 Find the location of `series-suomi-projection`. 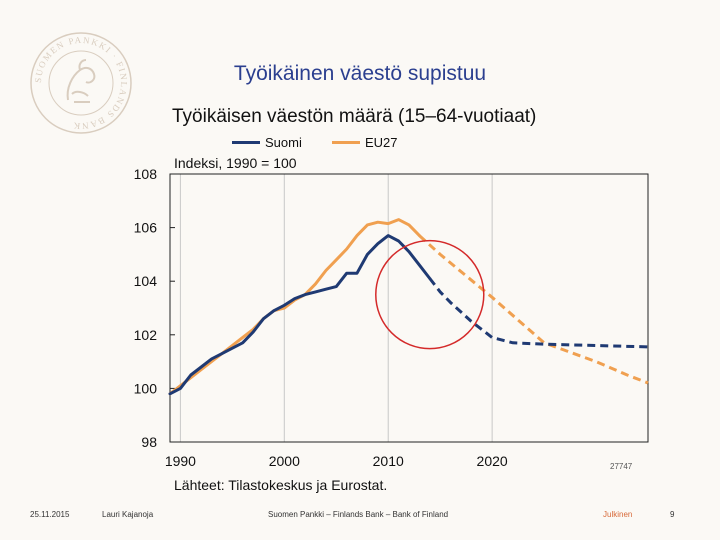

series-suomi-projection is located at coordinates (538, 313).